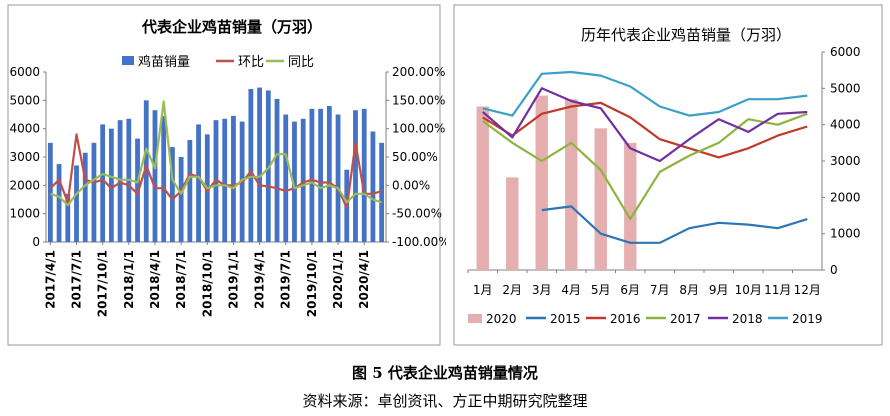 The width and height of the screenshot is (890, 416). What do you see at coordinates (24, 157) in the screenshot?
I see `chart-1-left-tick-label: 3000` at bounding box center [24, 157].